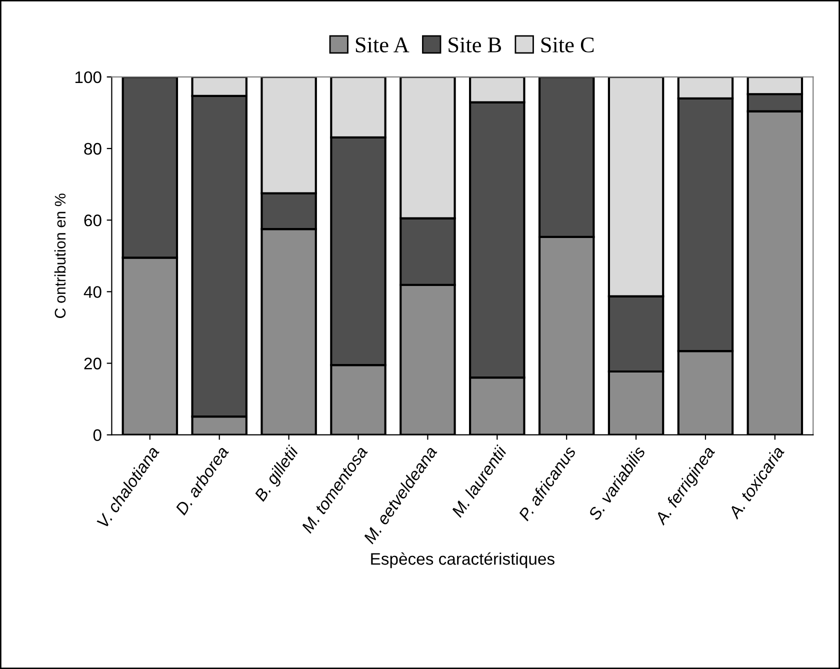 The width and height of the screenshot is (840, 669). What do you see at coordinates (475, 44) in the screenshot?
I see `legend-label: Site B` at bounding box center [475, 44].